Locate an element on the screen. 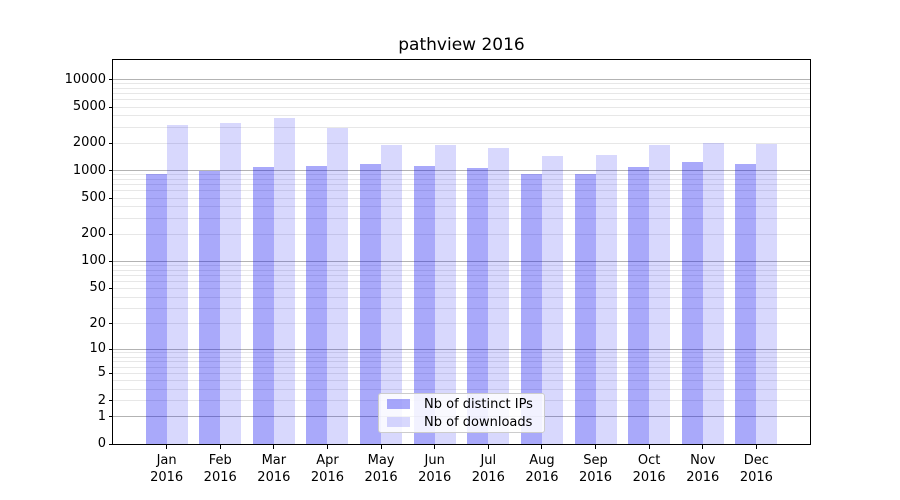 The width and height of the screenshot is (900, 500). bar-downloads-dec is located at coordinates (767, 294).